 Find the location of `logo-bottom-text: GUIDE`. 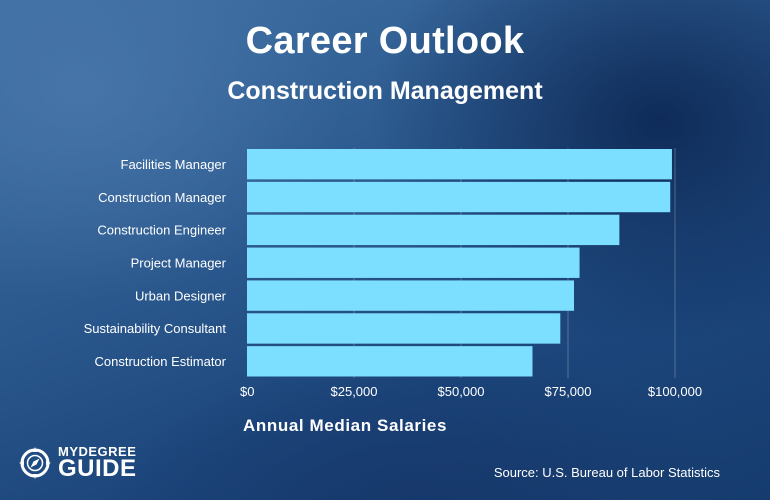

logo-bottom-text: GUIDE is located at coordinates (97, 468).